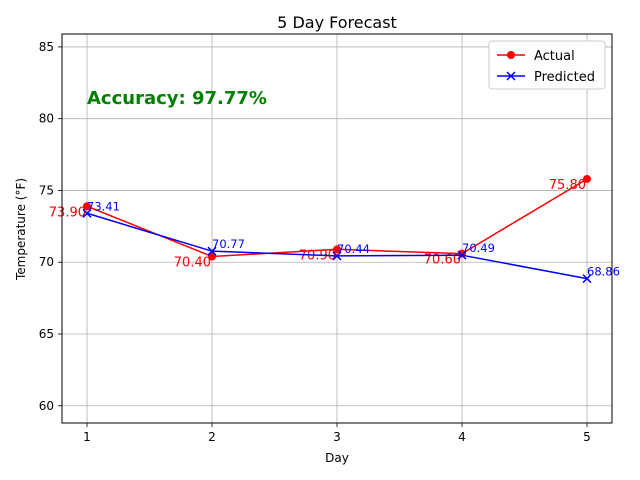 Image resolution: width=640 pixels, height=480 pixels. What do you see at coordinates (46, 190) in the screenshot?
I see `y-tick-label: 75` at bounding box center [46, 190].